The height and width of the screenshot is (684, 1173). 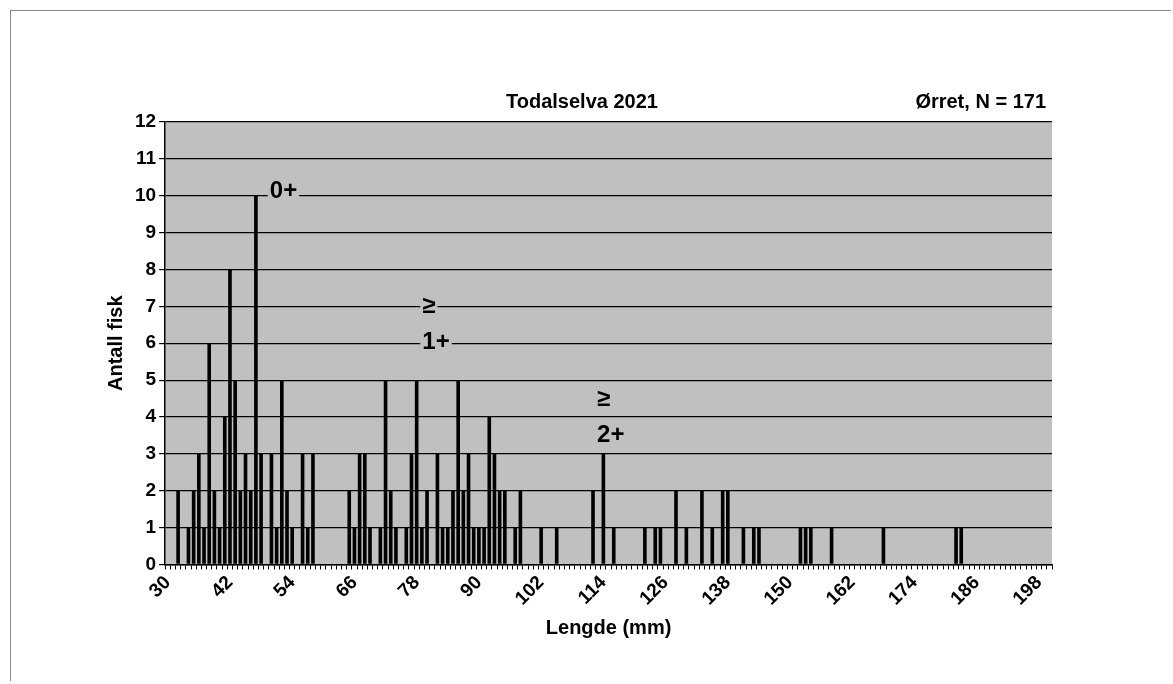 What do you see at coordinates (151, 526) in the screenshot?
I see `y-tick-label: 1` at bounding box center [151, 526].